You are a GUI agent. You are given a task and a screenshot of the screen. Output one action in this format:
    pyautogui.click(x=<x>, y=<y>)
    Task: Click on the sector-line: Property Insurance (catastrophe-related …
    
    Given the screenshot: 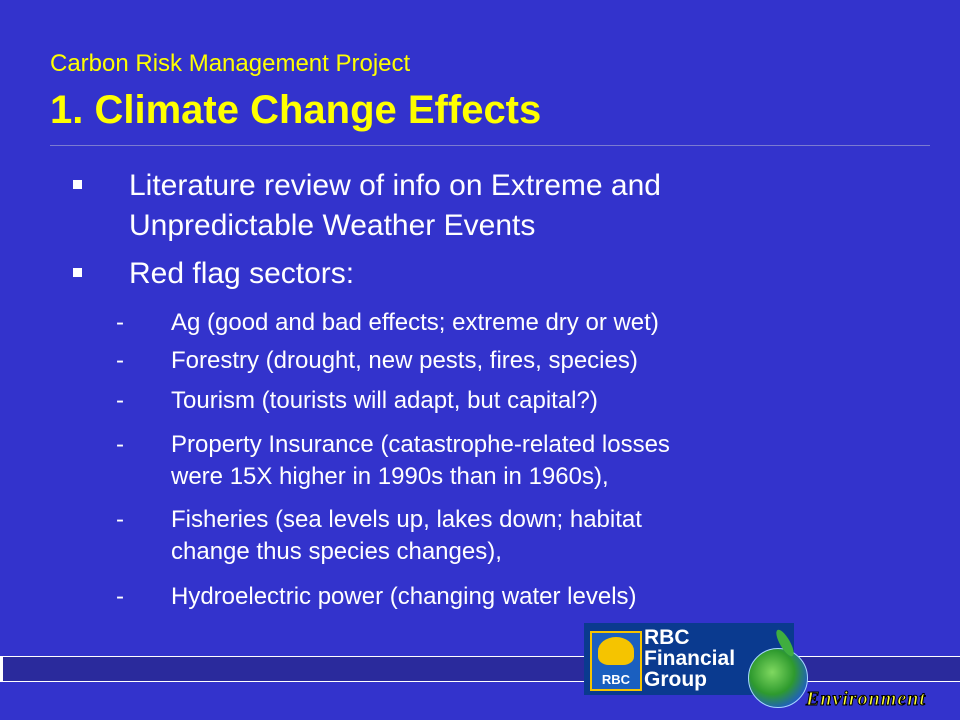 What is the action you would take?
    pyautogui.click(x=420, y=444)
    